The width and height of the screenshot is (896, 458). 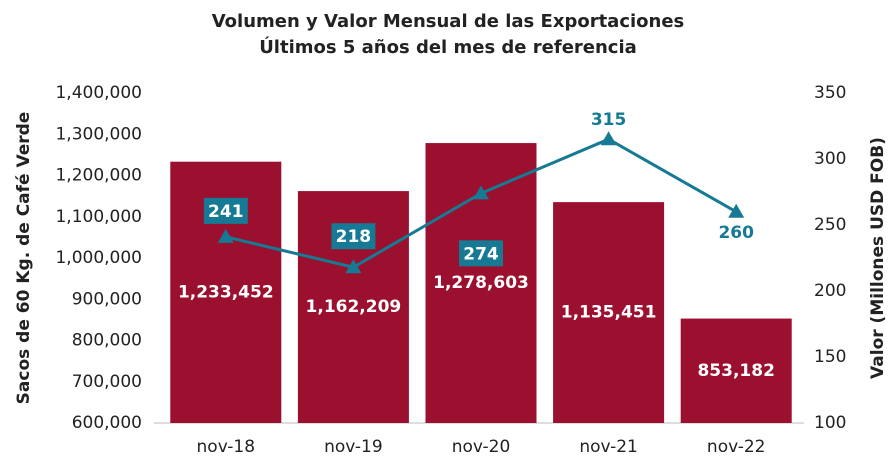 What do you see at coordinates (481, 283) in the screenshot?
I see `bar-label: 1,278,603` at bounding box center [481, 283].